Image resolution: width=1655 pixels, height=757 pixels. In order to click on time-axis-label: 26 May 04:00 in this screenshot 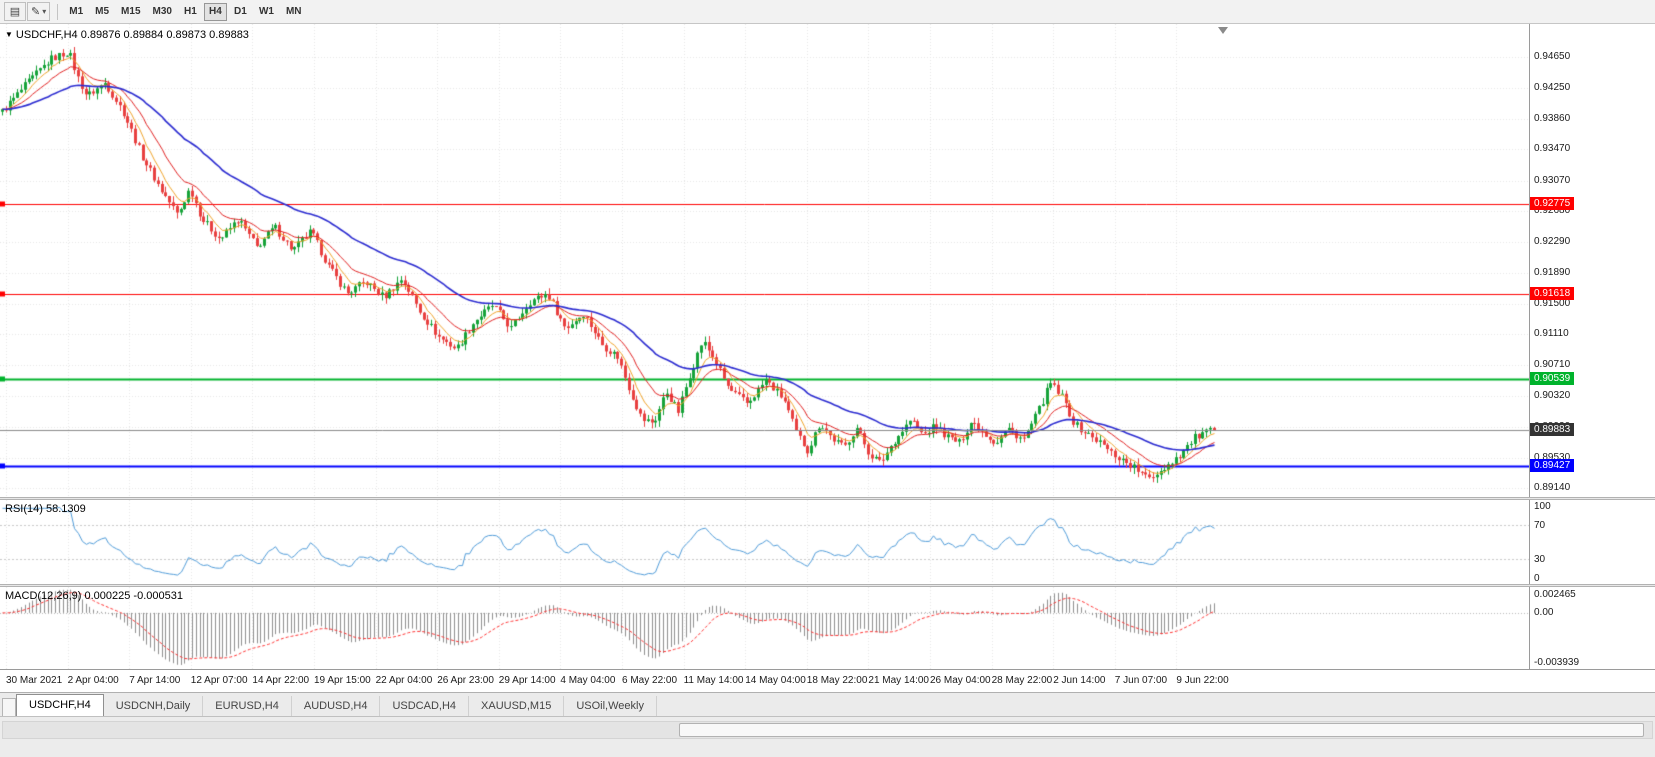, I will do `click(960, 680)`.